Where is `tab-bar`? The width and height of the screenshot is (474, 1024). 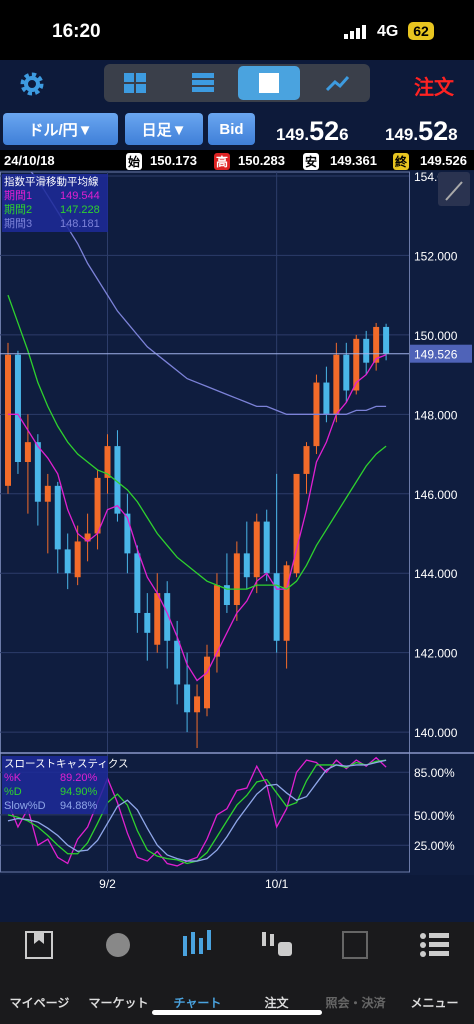
tab-bar is located at coordinates (237, 973).